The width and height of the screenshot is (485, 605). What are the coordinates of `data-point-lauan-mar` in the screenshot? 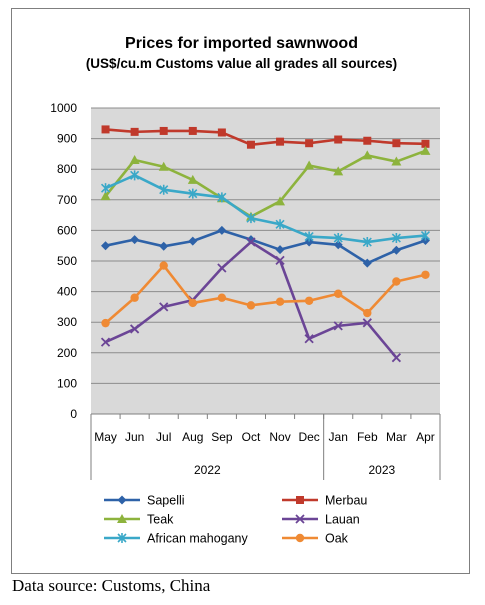 It's located at (396, 358).